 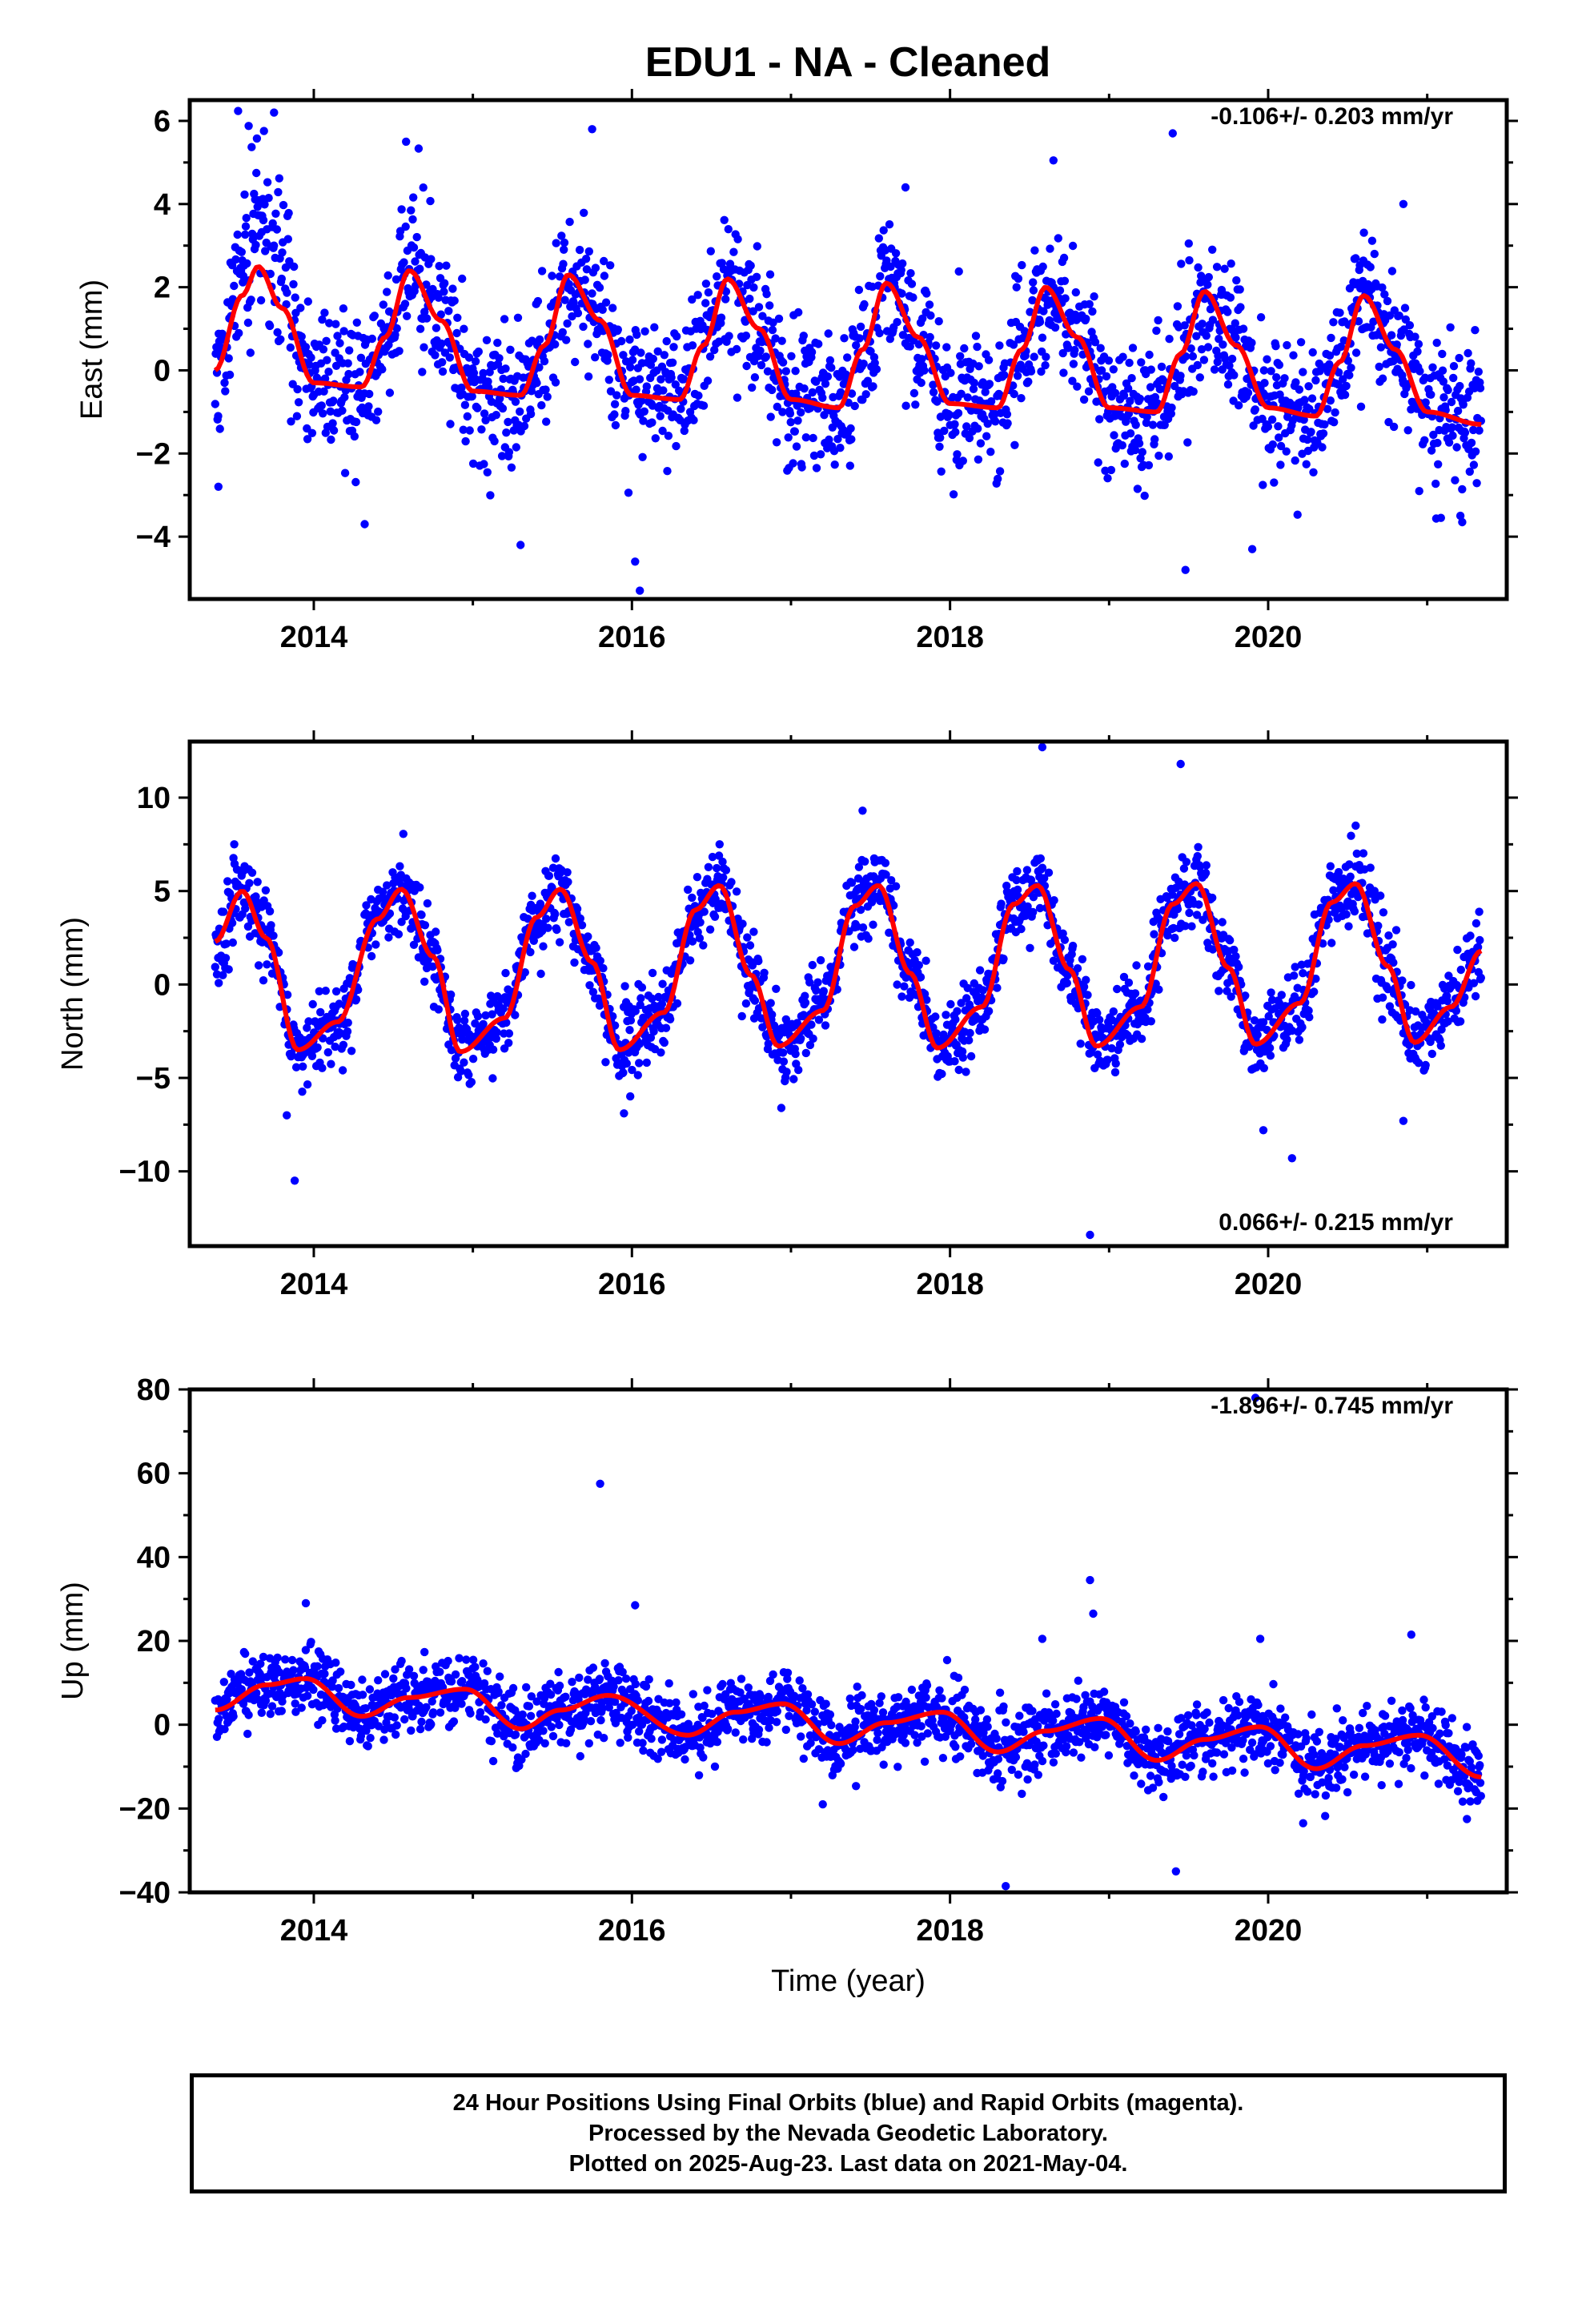 I want to click on outlier-point-north, so click(x=235, y=844).